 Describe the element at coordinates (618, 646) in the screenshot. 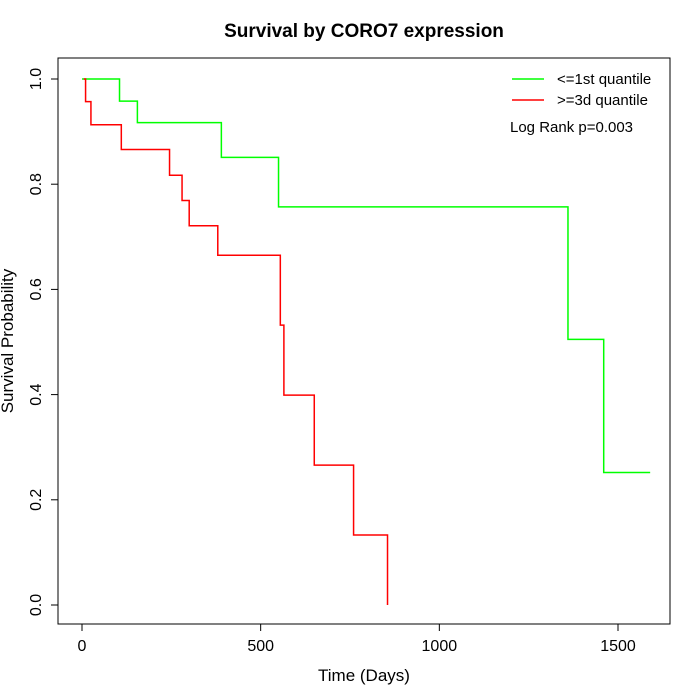

I see `x-tick-label: 1500` at that location.